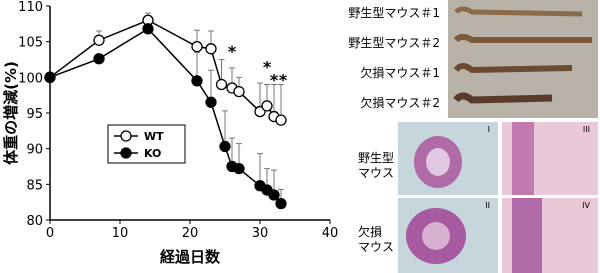 This screenshot has height=273, width=600. Describe the element at coordinates (586, 205) in the screenshot. I see `panel-label: IV` at that location.